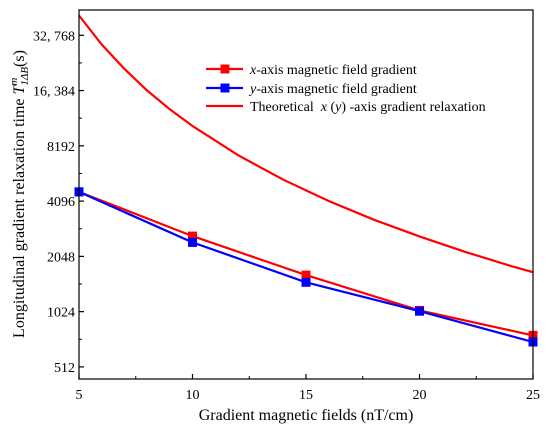  Describe the element at coordinates (306, 415) in the screenshot. I see `x-axis-title: Gradient magnetic fields (nT/cm)` at that location.